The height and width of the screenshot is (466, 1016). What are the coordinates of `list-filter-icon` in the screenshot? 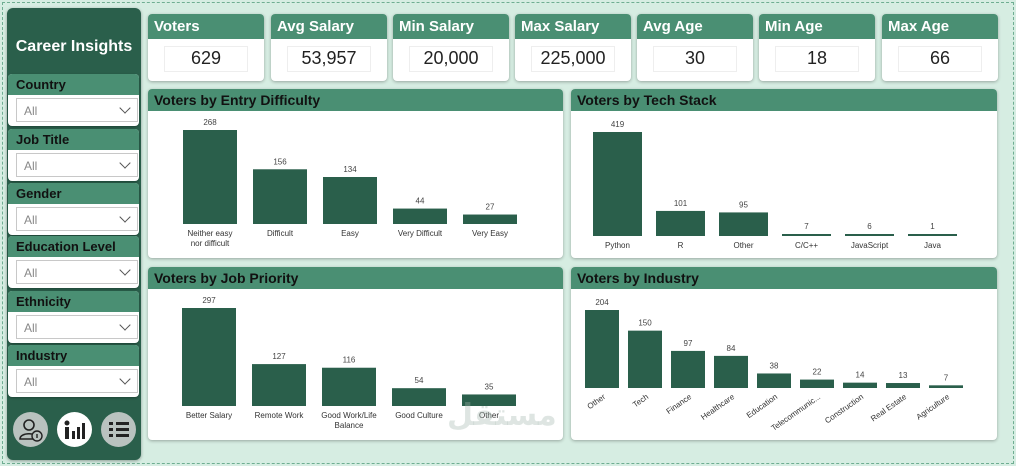 It's located at (118, 429).